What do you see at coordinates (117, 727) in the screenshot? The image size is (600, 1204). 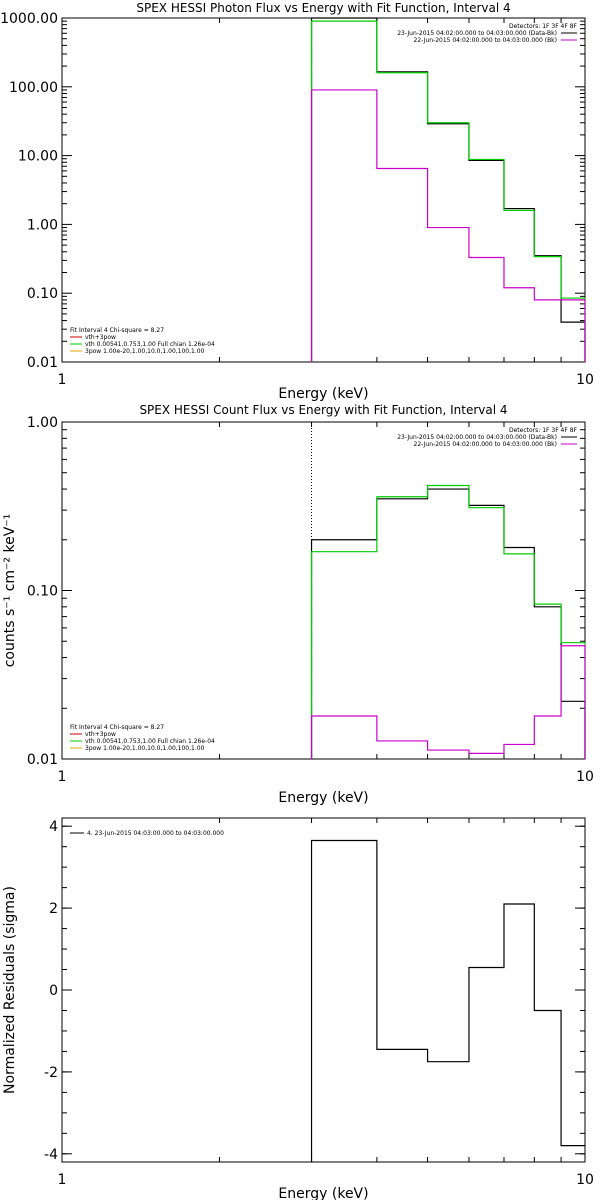 I see `plot2-legend-fit-header: Fit Interval 4 Chi-square = 8.27` at bounding box center [117, 727].